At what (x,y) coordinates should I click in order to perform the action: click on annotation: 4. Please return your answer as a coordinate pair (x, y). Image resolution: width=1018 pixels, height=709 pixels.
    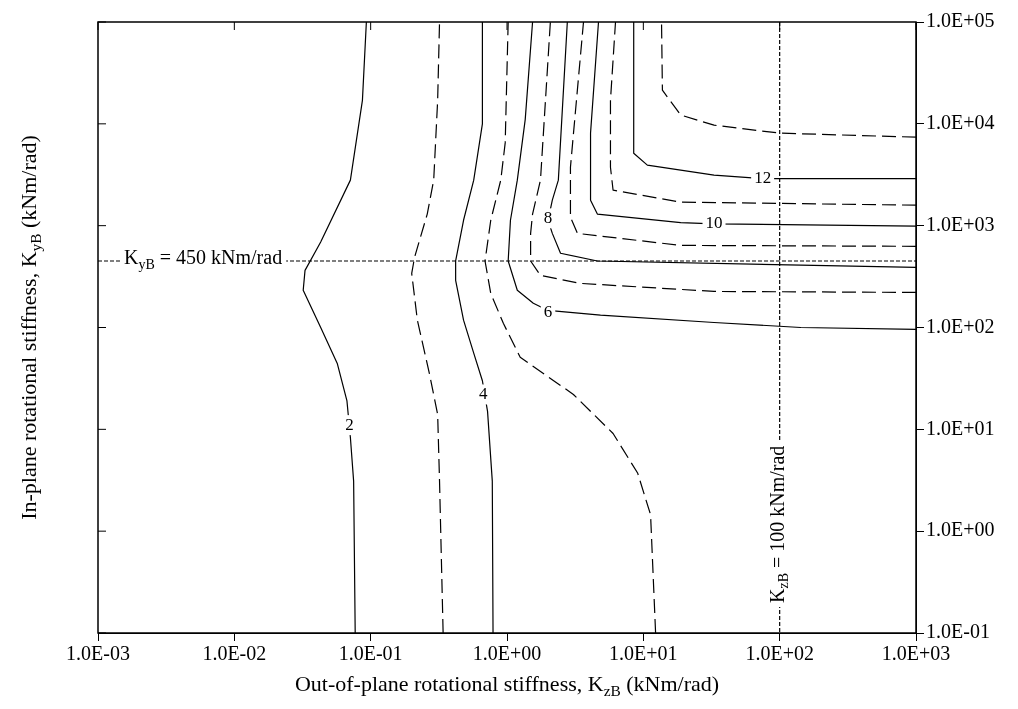
    Looking at the image, I should click on (484, 393).